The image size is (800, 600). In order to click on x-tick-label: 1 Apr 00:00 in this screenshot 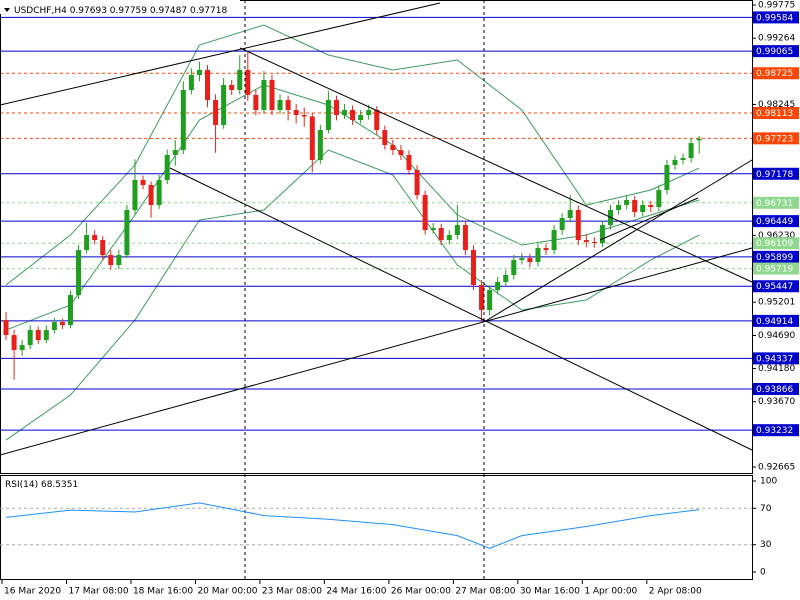, I will do `click(610, 592)`.